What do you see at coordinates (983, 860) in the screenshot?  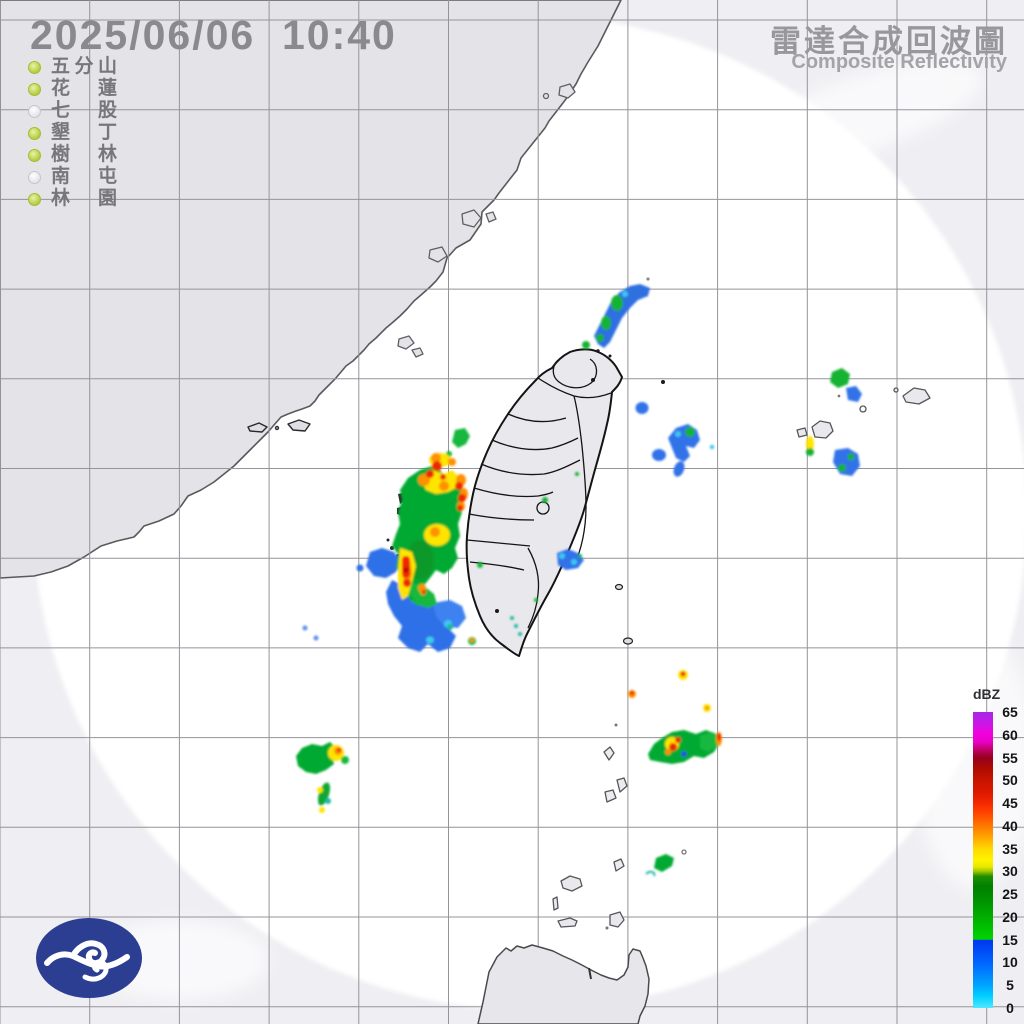 I see `dbz-color-bar` at bounding box center [983, 860].